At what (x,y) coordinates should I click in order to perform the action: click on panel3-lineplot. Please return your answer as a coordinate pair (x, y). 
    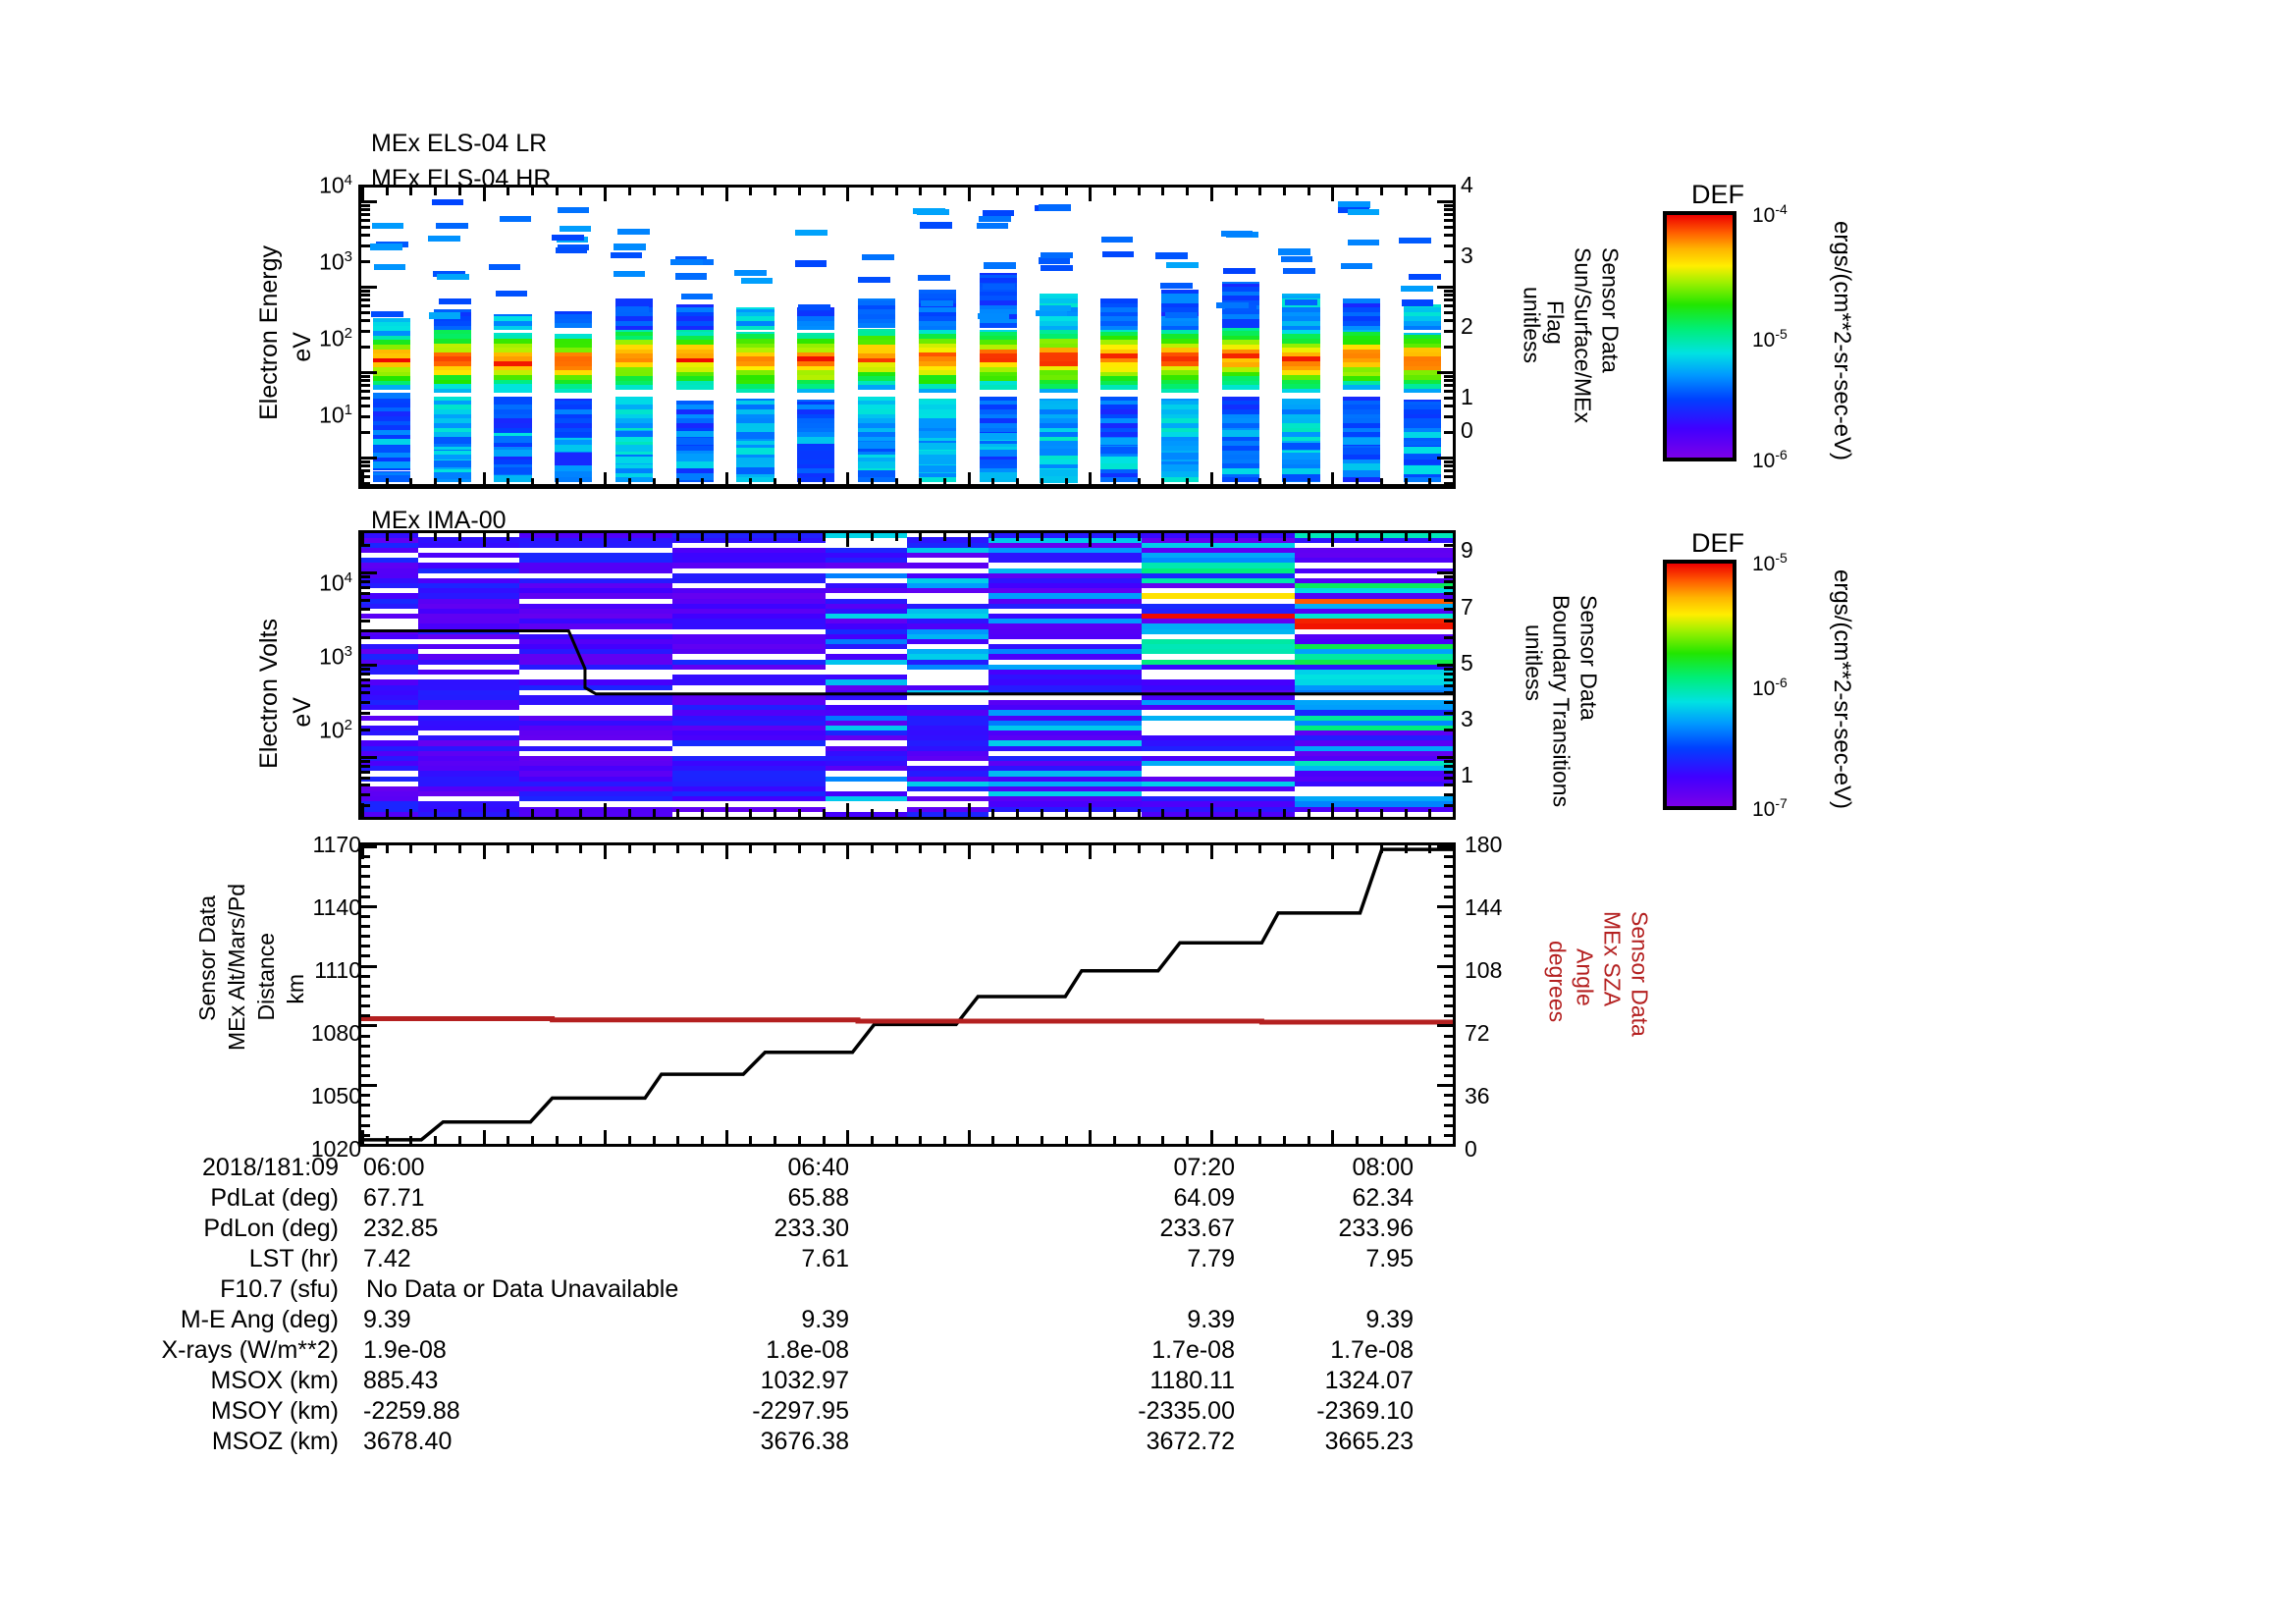
    Looking at the image, I should click on (907, 994).